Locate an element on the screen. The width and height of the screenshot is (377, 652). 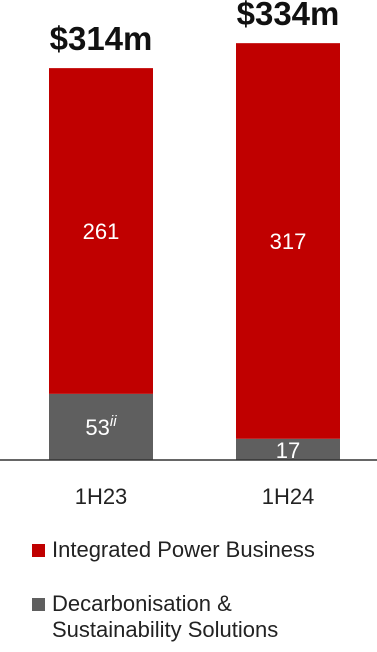
legend-swatch-integrated-power is located at coordinates (38, 550).